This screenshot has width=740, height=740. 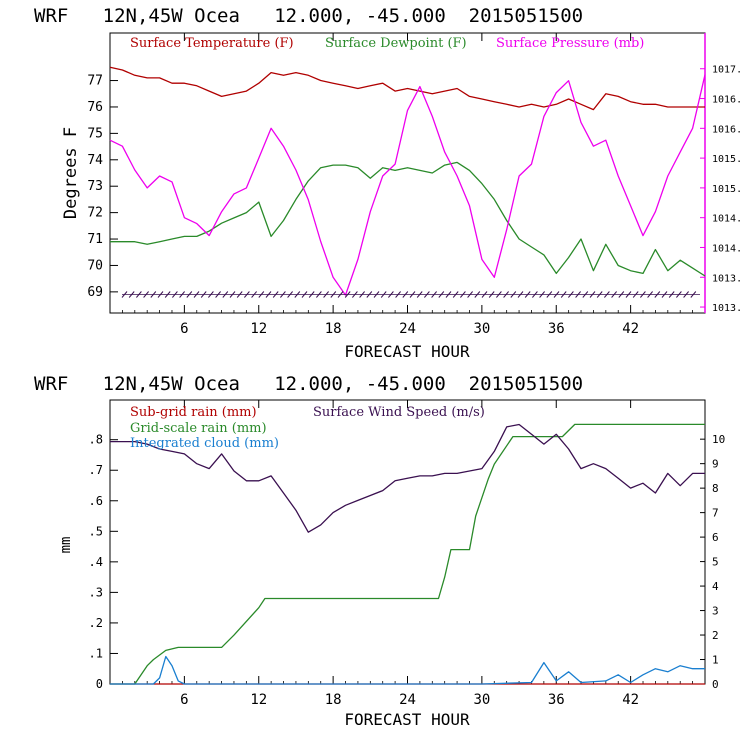 I want to click on y2-tick-label: 5, so click(x=715, y=562).